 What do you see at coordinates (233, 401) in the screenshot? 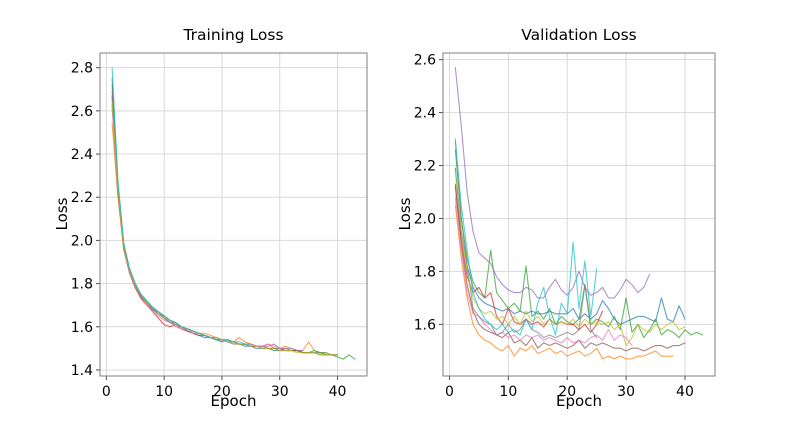
I see `training-x-axis-label: Epoch` at bounding box center [233, 401].